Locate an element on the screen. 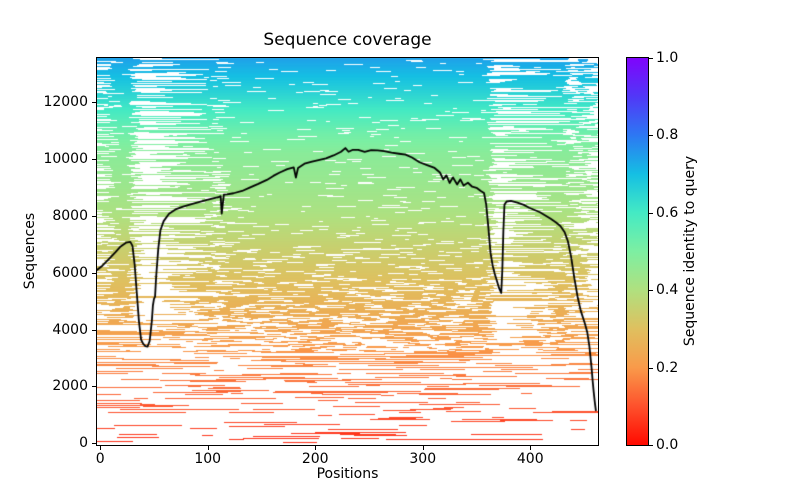  colorbar is located at coordinates (637, 251).